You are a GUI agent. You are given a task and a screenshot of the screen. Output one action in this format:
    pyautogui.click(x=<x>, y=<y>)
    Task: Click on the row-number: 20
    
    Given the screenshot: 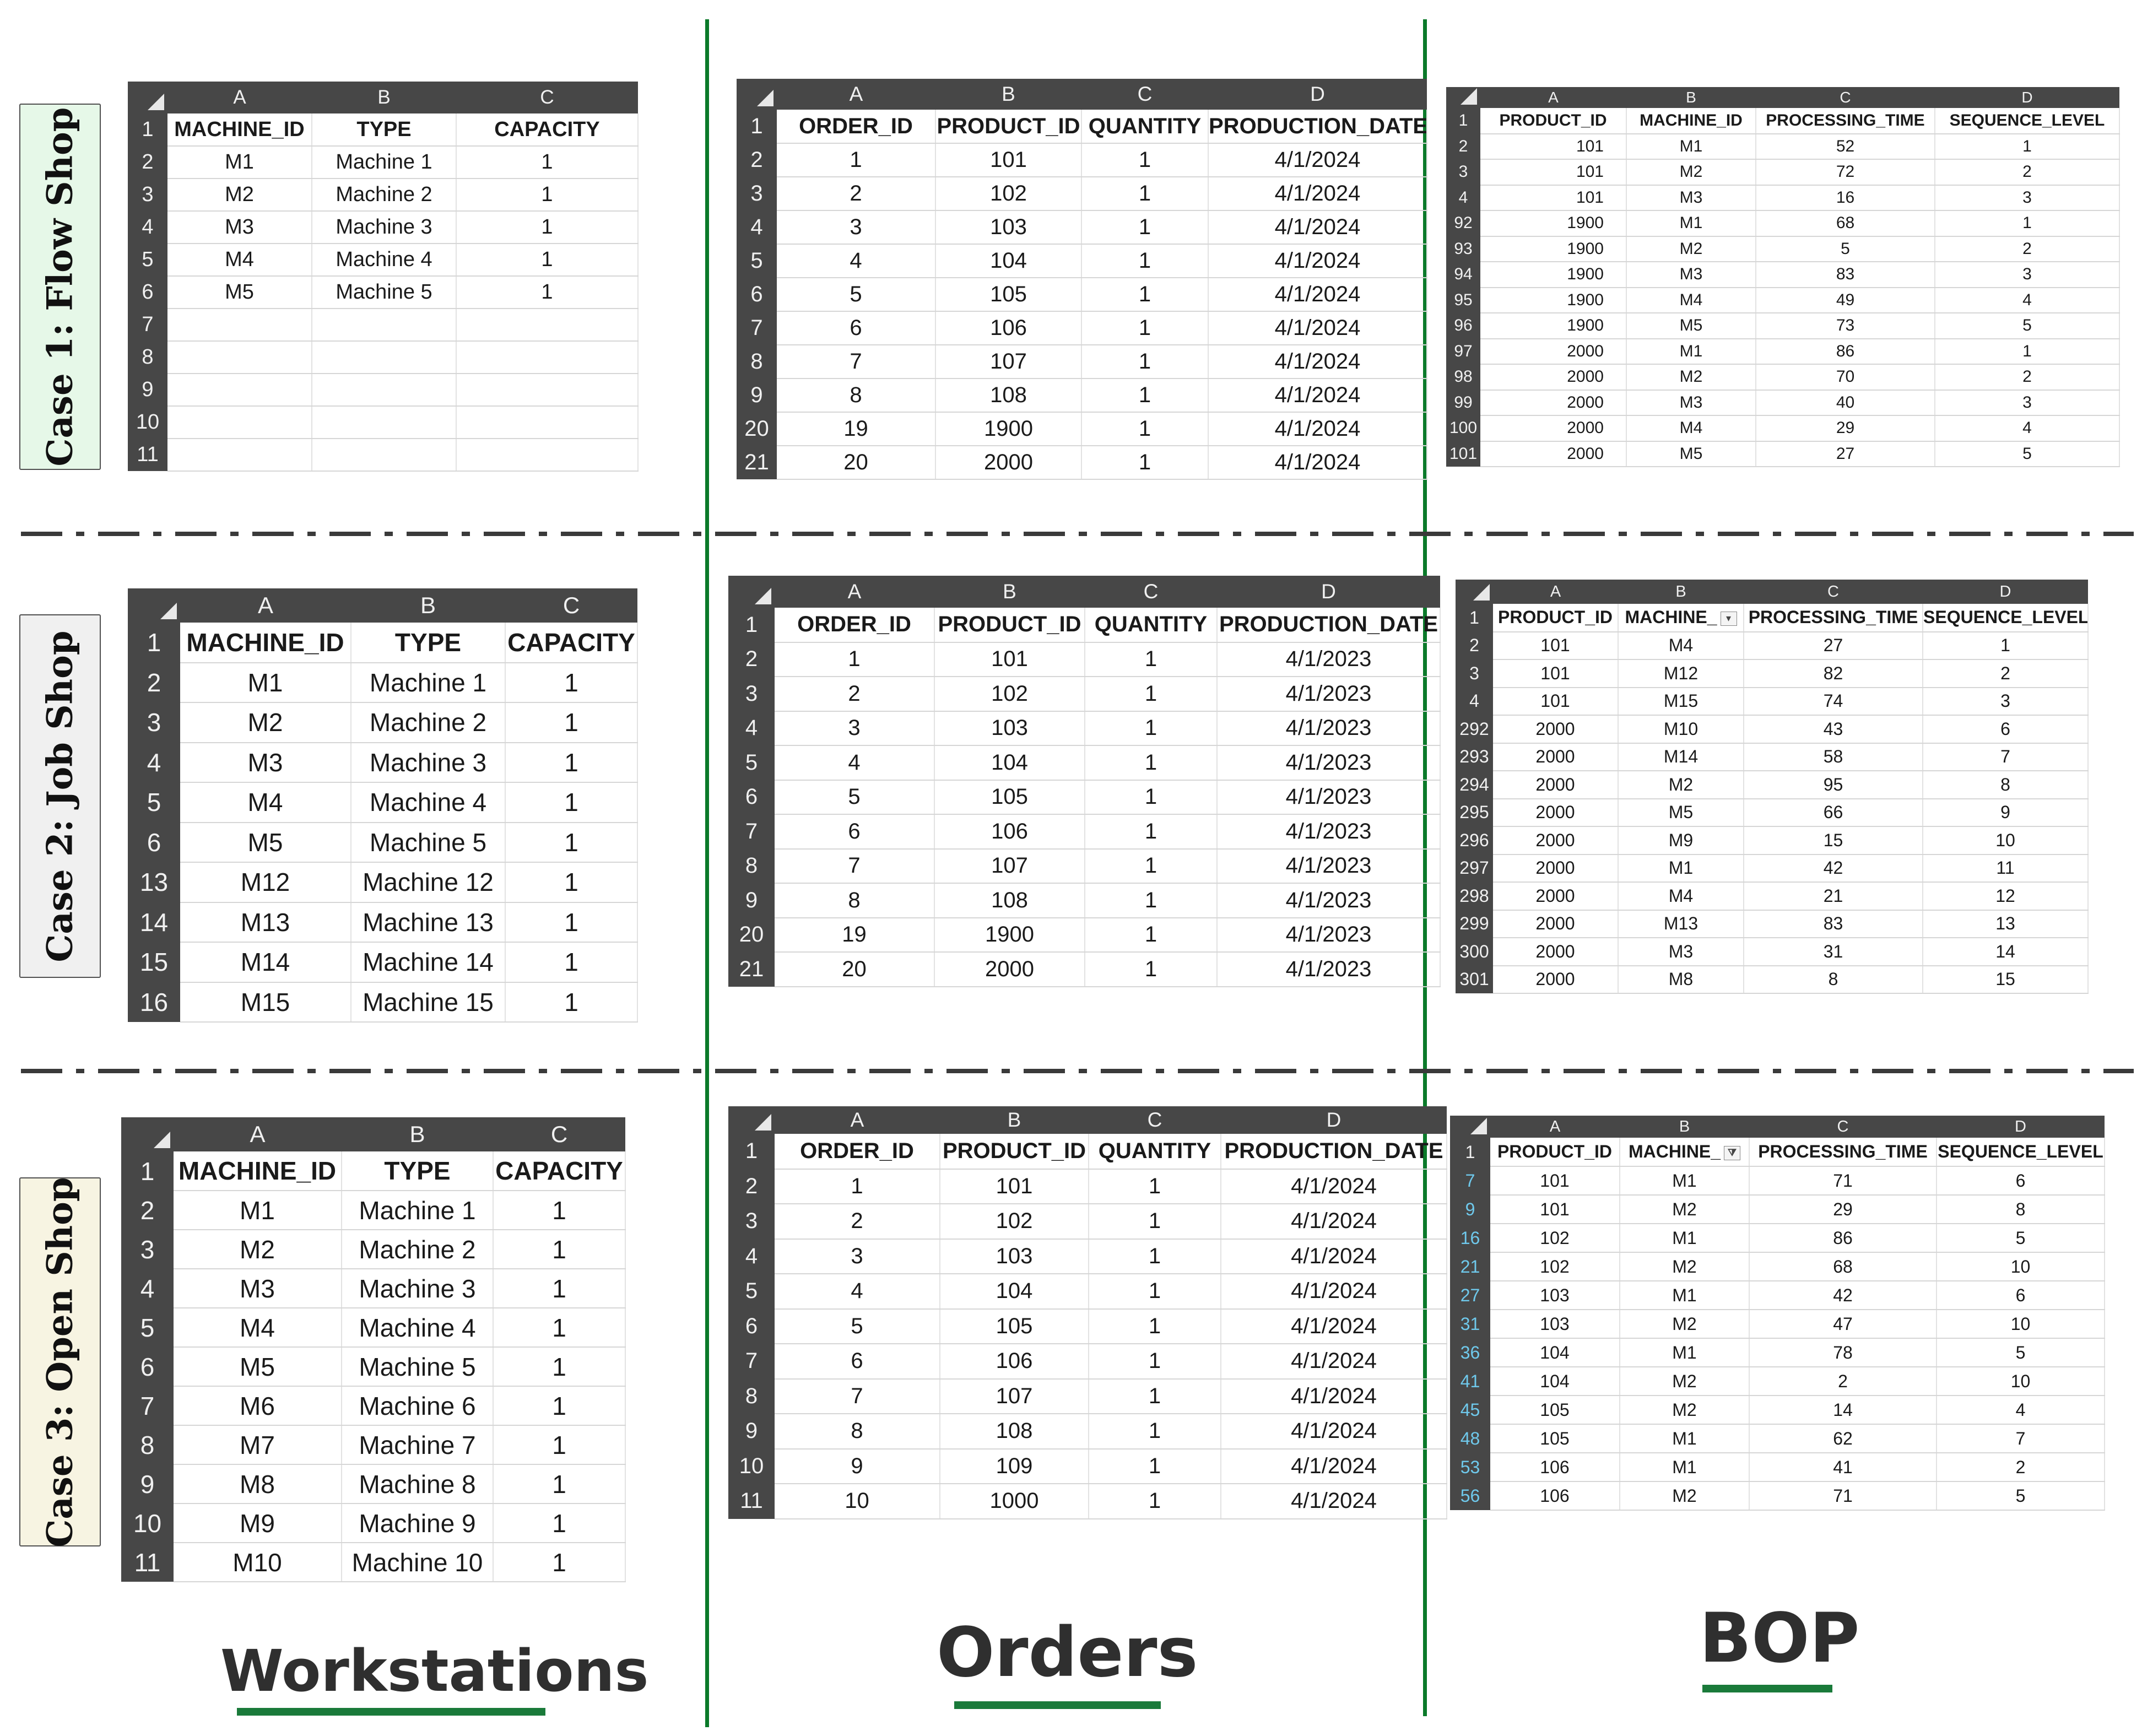 What is the action you would take?
    pyautogui.click(x=757, y=429)
    